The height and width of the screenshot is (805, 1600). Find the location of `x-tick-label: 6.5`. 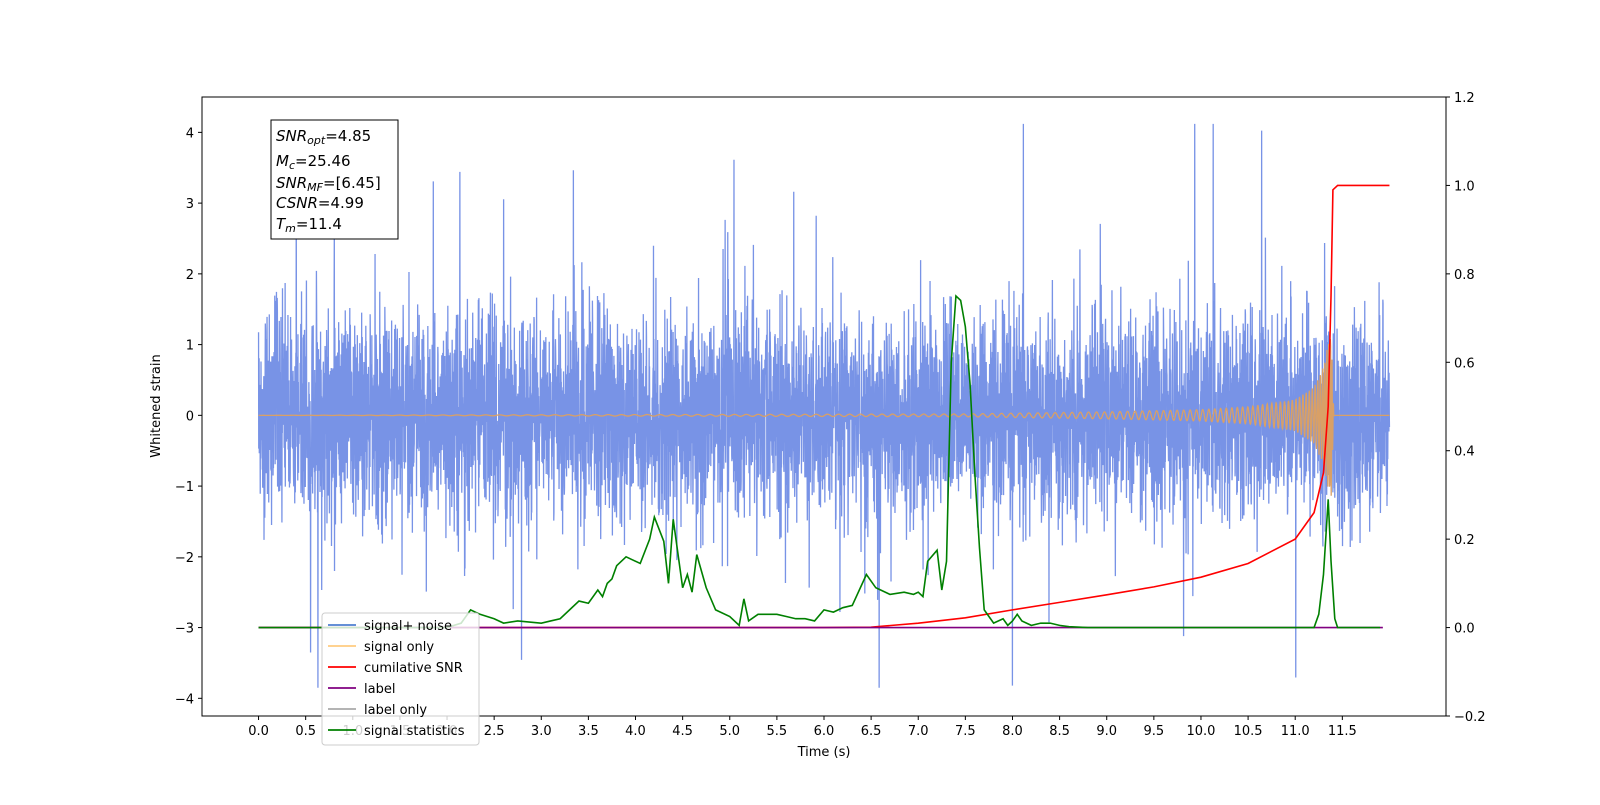

x-tick-label: 6.5 is located at coordinates (871, 731).